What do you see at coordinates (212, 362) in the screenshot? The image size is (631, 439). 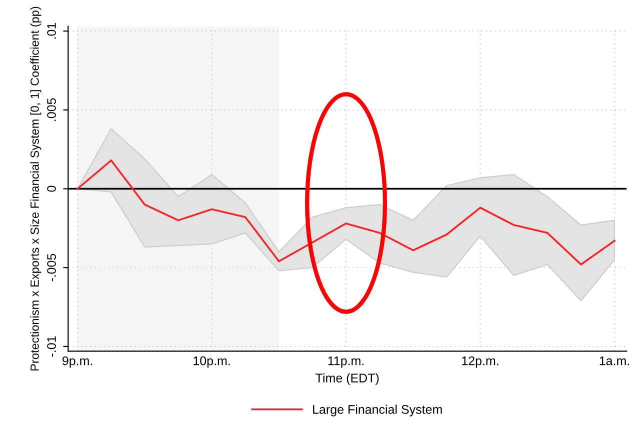 I see `x-tick-label: 10p.m.` at bounding box center [212, 362].